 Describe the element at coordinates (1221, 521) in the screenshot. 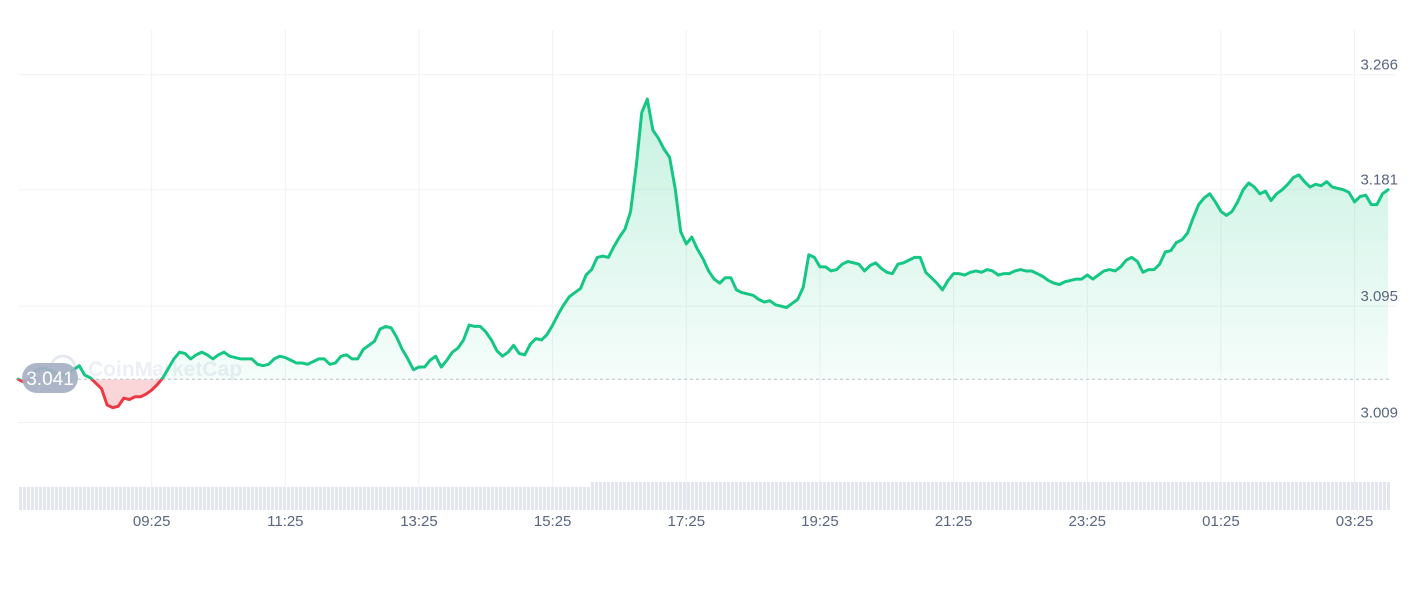

I see `x-tick-label: 01:25` at that location.